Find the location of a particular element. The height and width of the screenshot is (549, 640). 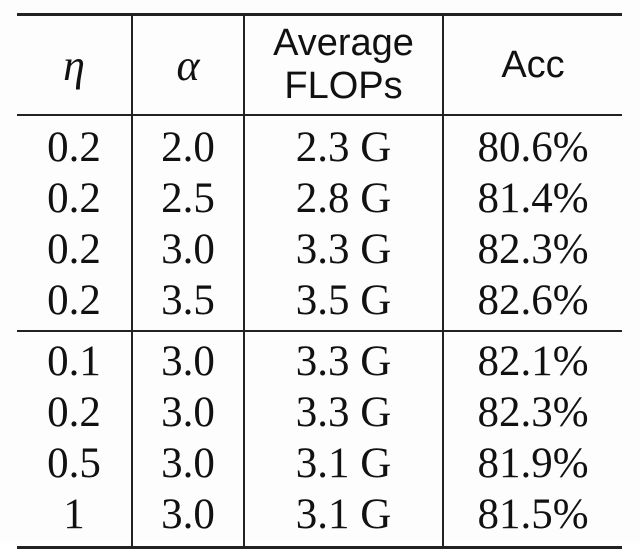

header-average-flops: Average FLOPs is located at coordinates (343, 64).